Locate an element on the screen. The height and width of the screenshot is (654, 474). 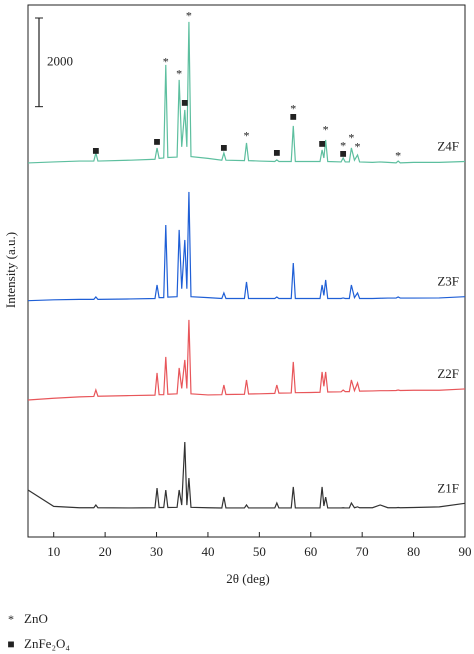
x-tick-label: 60 is located at coordinates (310, 551).